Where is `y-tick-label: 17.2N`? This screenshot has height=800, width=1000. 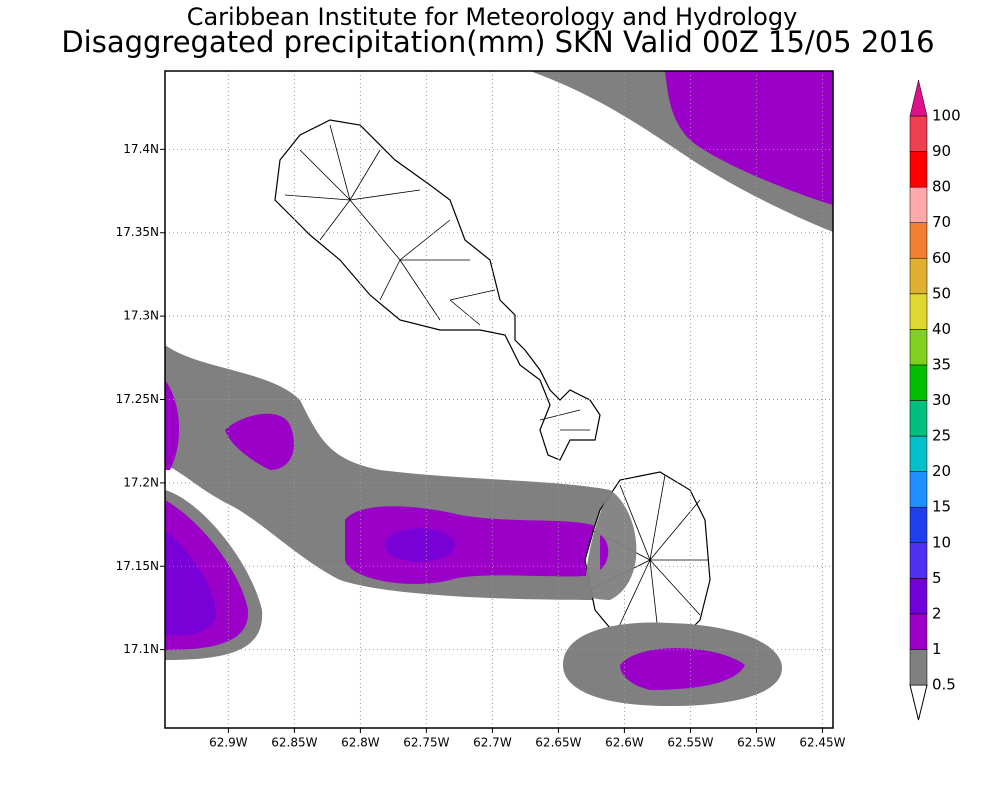
y-tick-label: 17.2N is located at coordinates (141, 482).